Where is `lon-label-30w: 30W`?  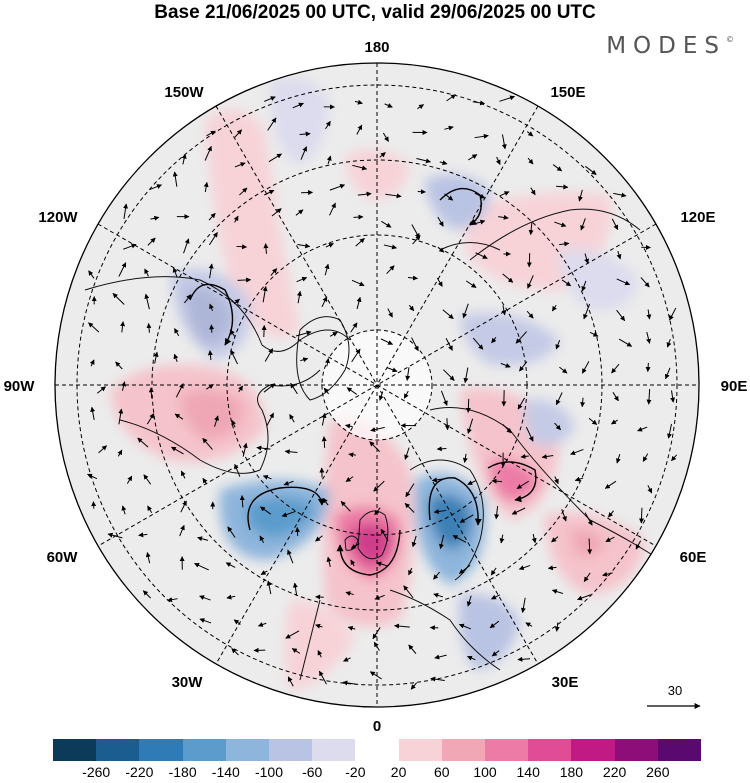
lon-label-30w: 30W is located at coordinates (188, 682).